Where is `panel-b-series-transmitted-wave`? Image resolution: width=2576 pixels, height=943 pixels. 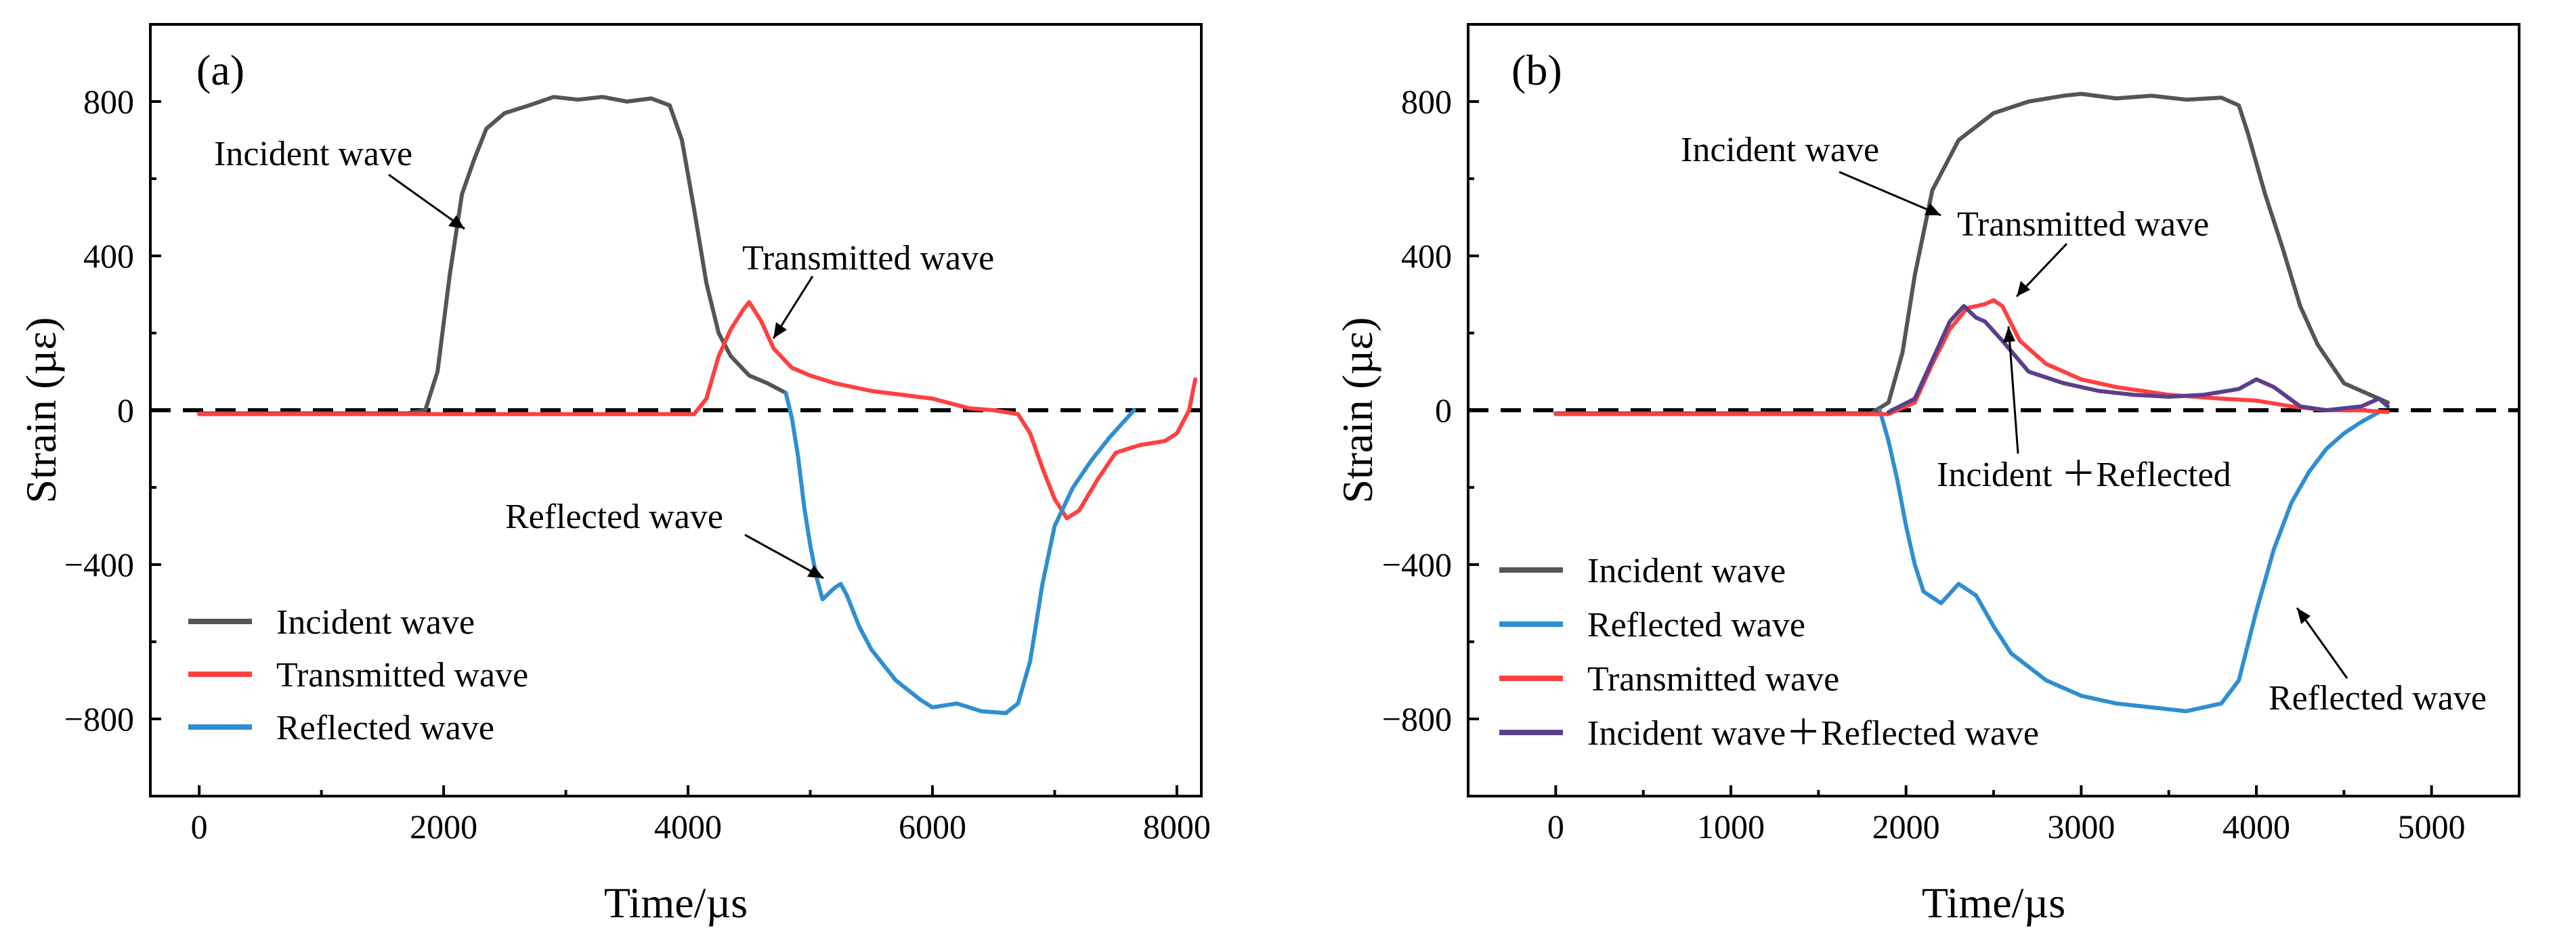
panel-b-series-transmitted-wave is located at coordinates (1971, 357).